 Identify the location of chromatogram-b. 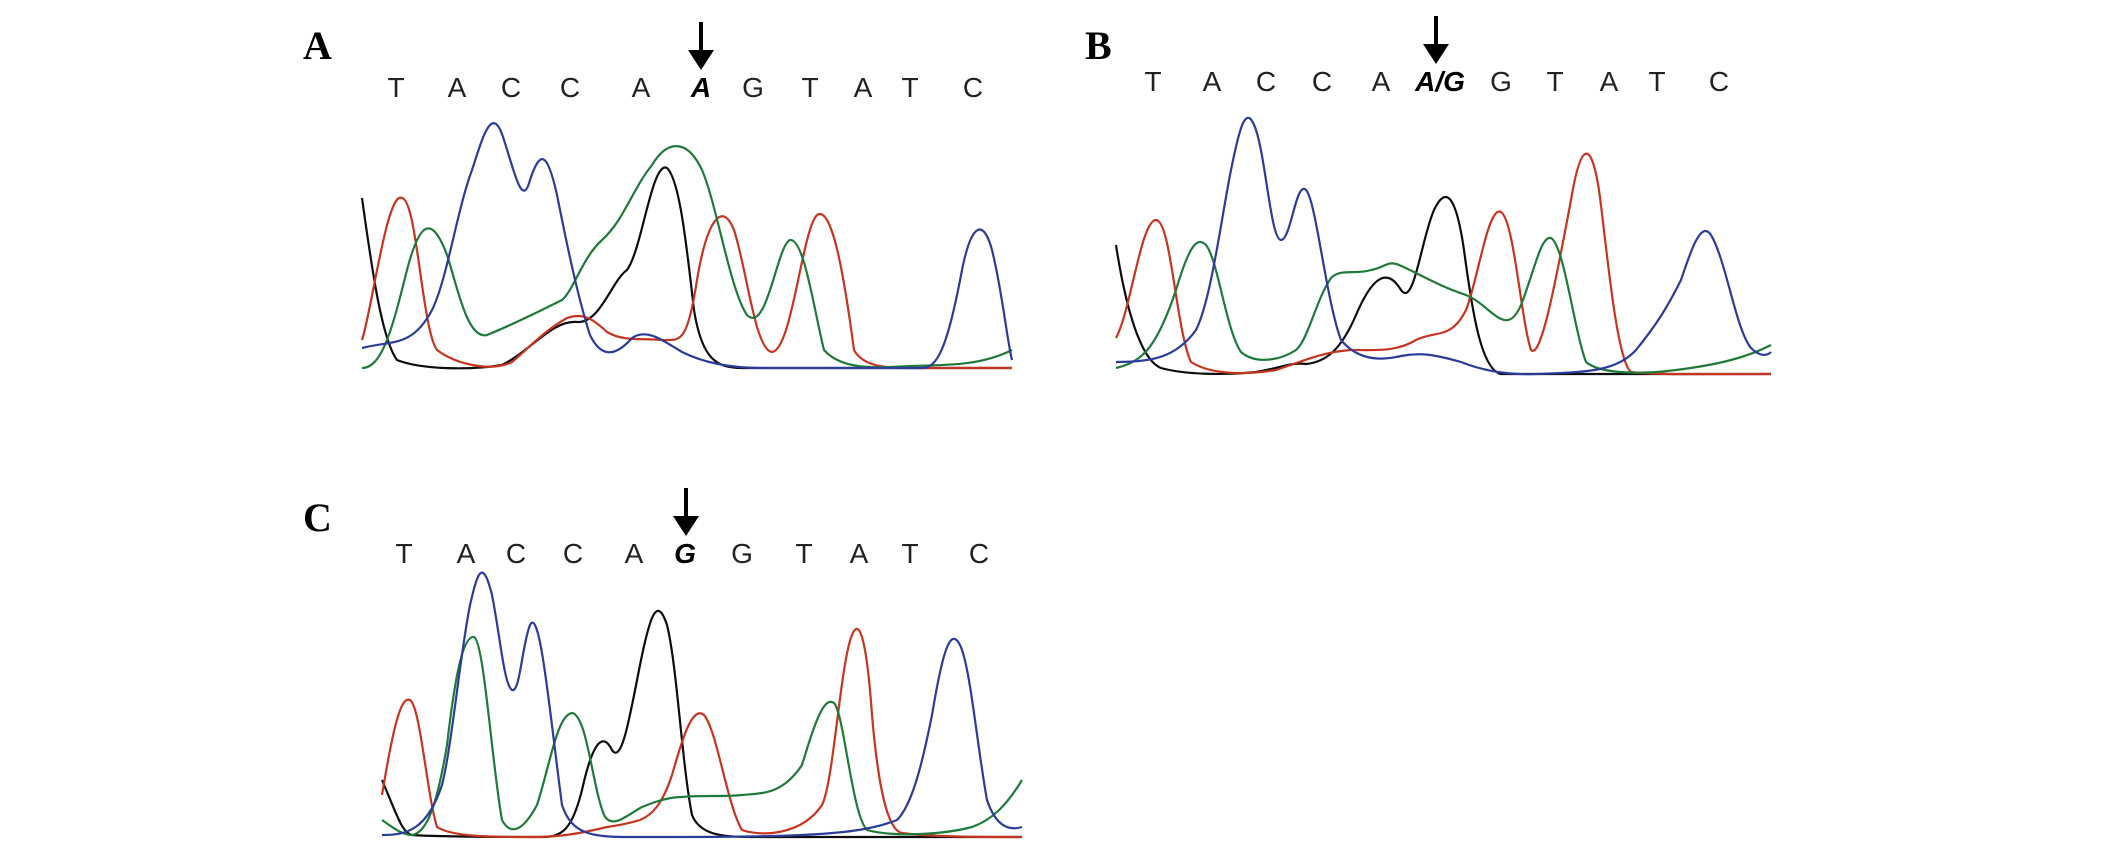
(1443, 246).